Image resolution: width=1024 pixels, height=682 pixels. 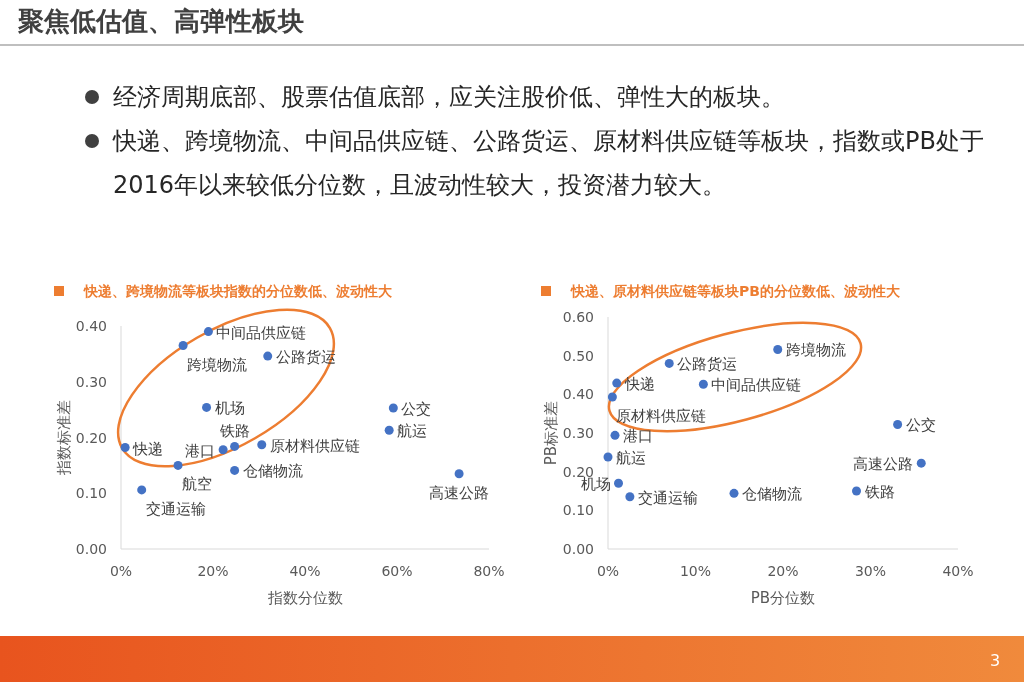 I want to click on data-label: 机场, so click(x=229, y=408).